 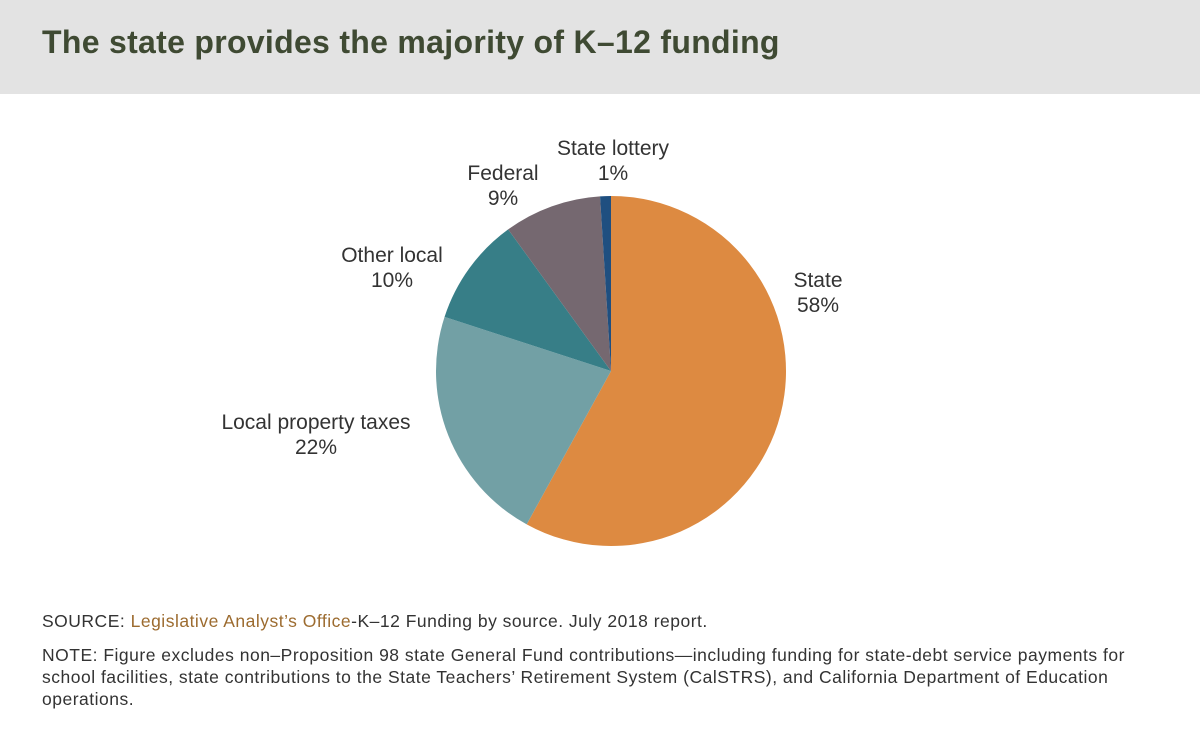 I want to click on pie-slice-local-property-taxes, so click(x=523, y=420).